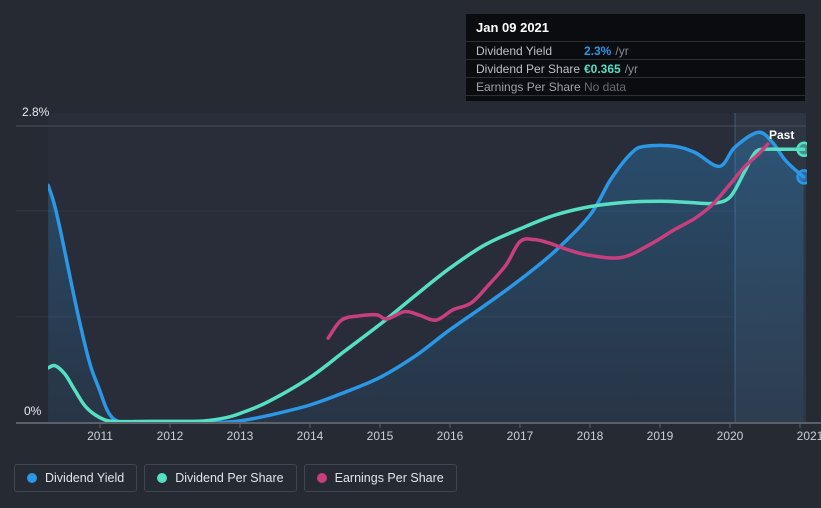 This screenshot has height=508, width=821. I want to click on legend-item-dividend-yield: Dividend Yield, so click(76, 478).